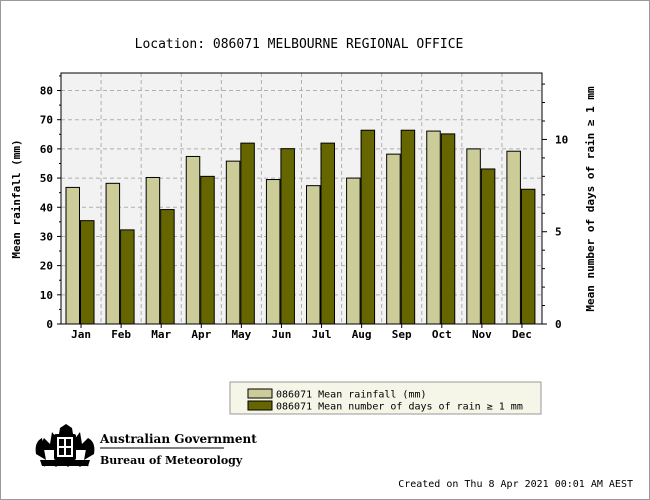 The width and height of the screenshot is (650, 500). Describe the element at coordinates (433, 227) in the screenshot. I see `bar-rainfall-oct` at that location.